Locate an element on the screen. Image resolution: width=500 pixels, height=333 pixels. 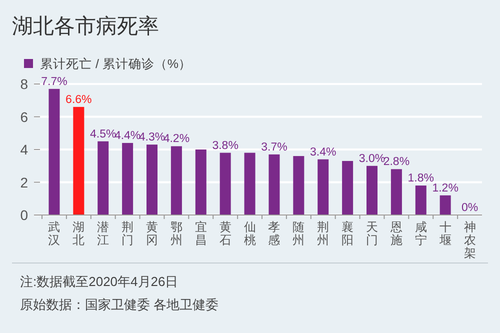
y-tick-label: 2 is located at coordinates (24, 182).